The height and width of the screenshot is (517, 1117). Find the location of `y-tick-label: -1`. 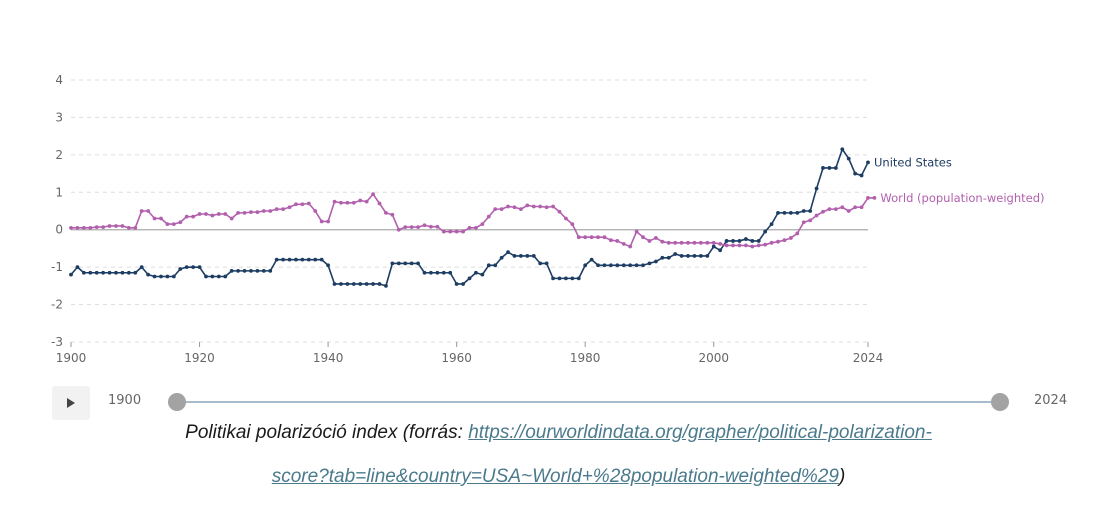

y-tick-label: -1 is located at coordinates (57, 267).